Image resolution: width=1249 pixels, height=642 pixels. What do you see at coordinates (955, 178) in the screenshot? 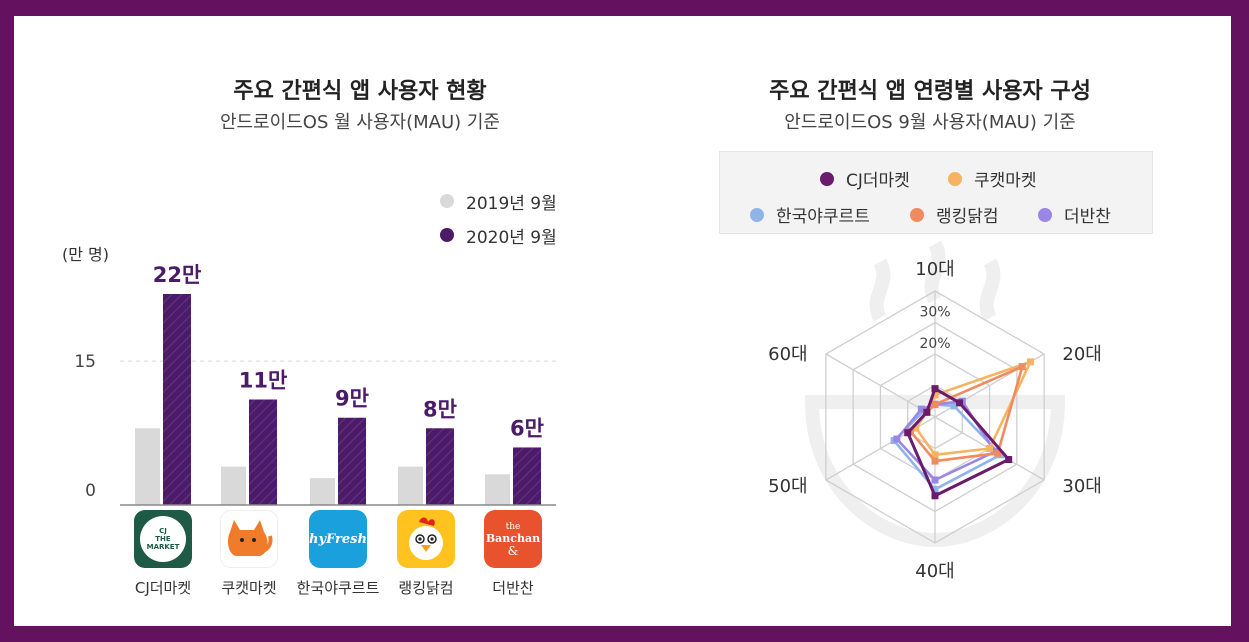
I see `legend-dot-kukat` at bounding box center [955, 178].